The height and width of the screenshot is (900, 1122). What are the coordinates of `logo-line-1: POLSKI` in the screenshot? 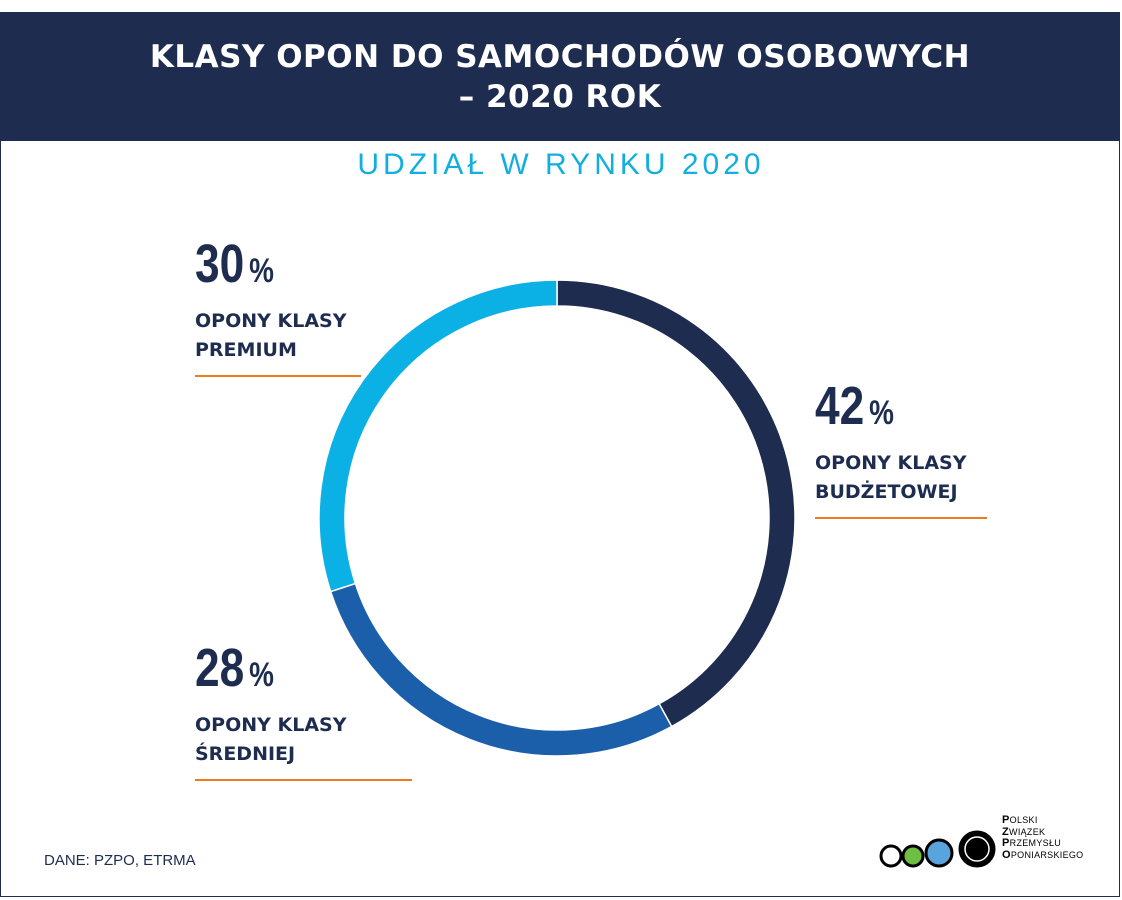 It's located at (1020, 820).